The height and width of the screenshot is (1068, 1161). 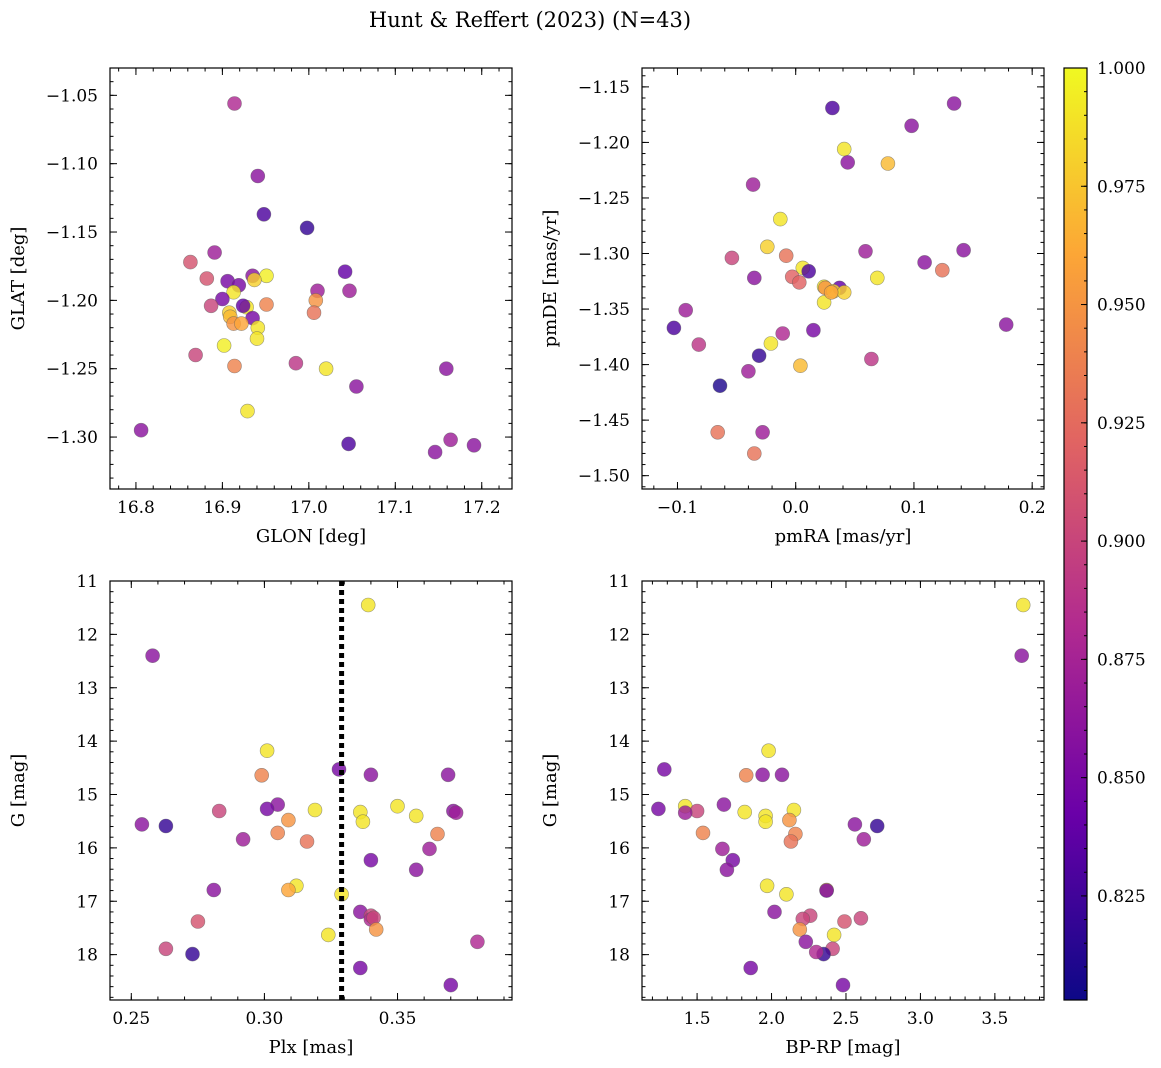 I want to click on y-tick-label: 17, so click(x=619, y=902).